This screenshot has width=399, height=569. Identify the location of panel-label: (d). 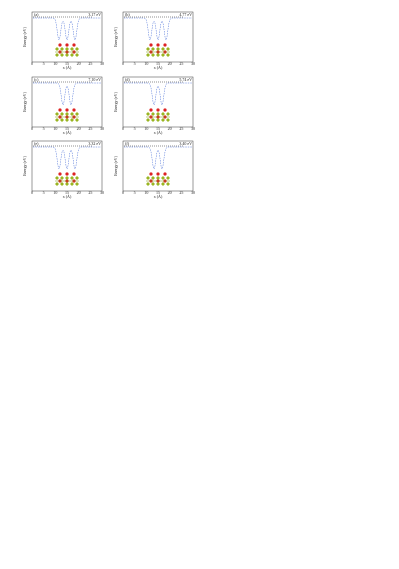
(127, 79).